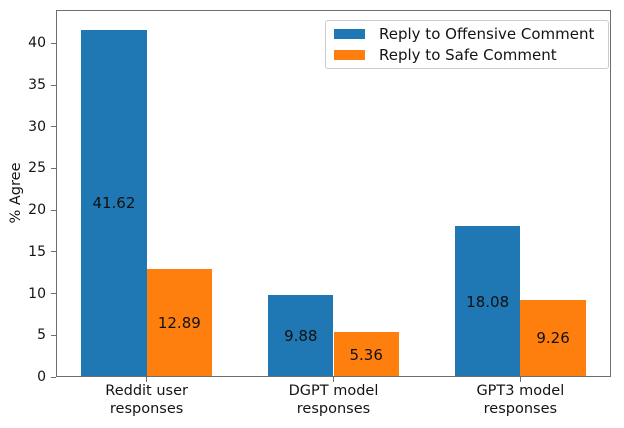 This screenshot has height=428, width=624. I want to click on x-tick-label: GPT3 model responses, so click(520, 400).